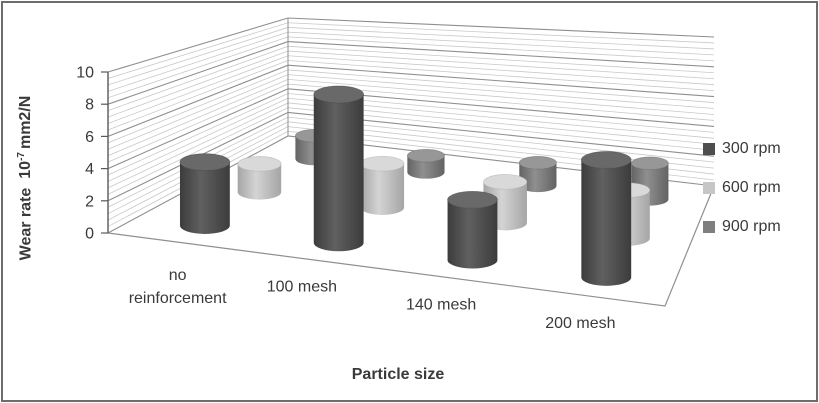 The height and width of the screenshot is (403, 819). What do you see at coordinates (751, 226) in the screenshot?
I see `legend-label-900rpm: 900 rpm` at bounding box center [751, 226].